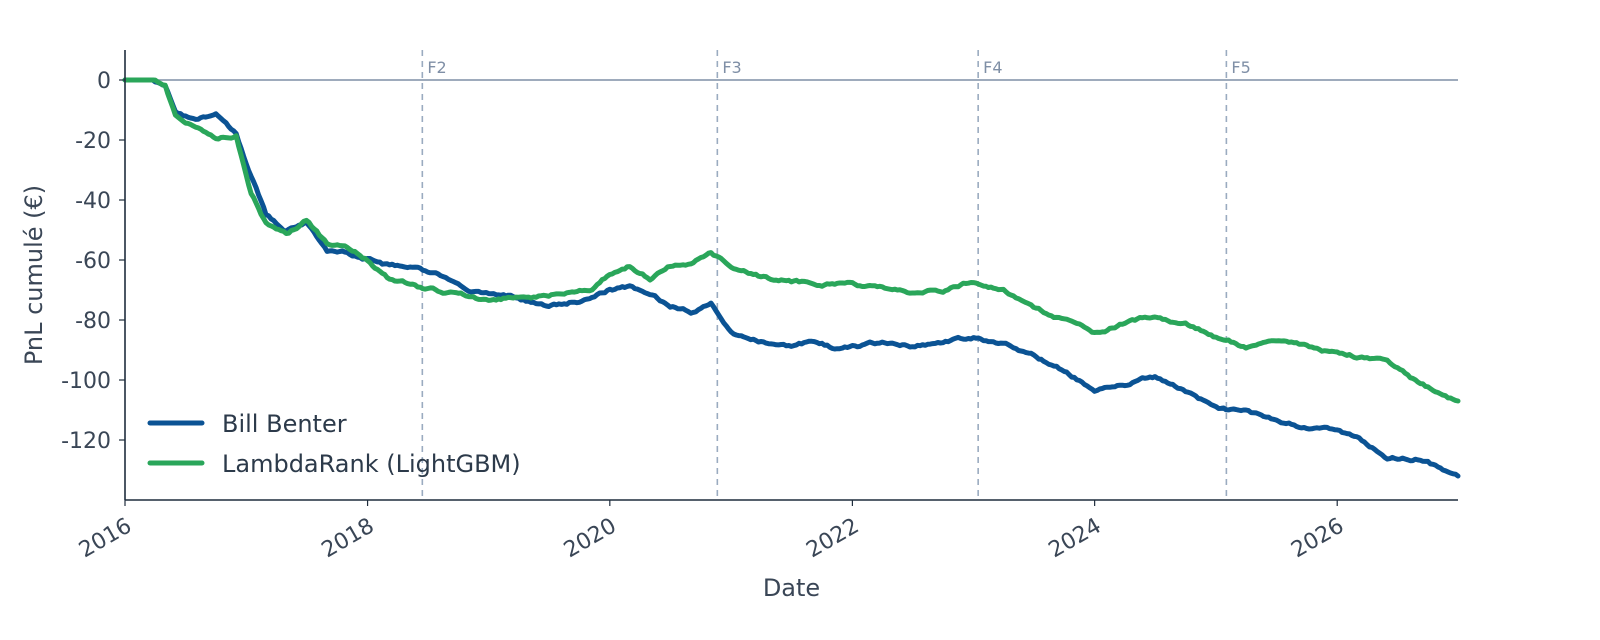 Image resolution: width=1600 pixels, height=640 pixels. I want to click on legend-label-bill-benter: Bill Benter, so click(284, 424).